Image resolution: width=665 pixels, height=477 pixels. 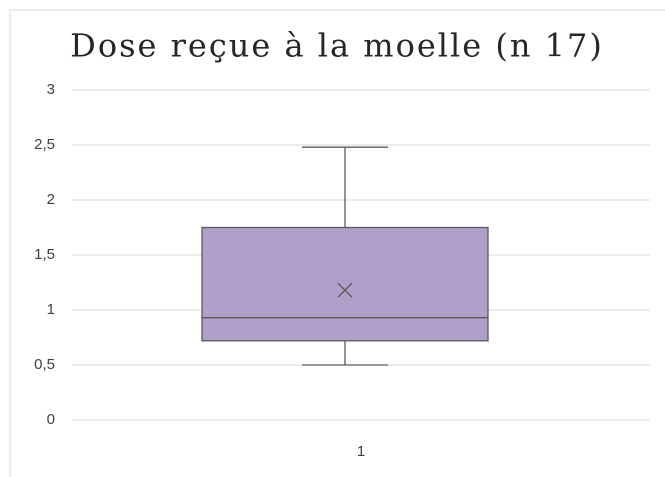 I want to click on box, so click(x=345, y=284).